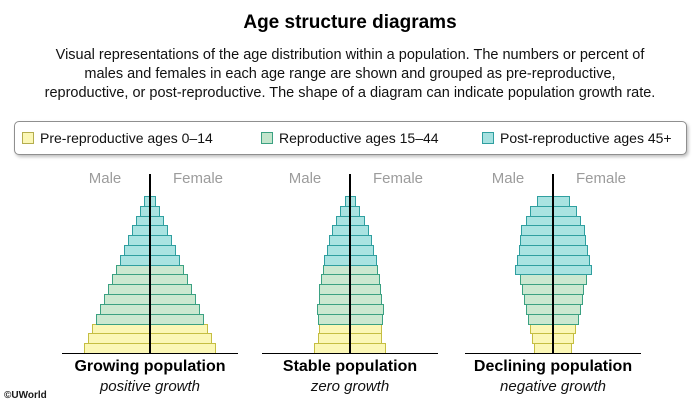 The image size is (700, 409). I want to click on legend-item-post-reproductive: Post-reproductive ages 45+, so click(577, 138).